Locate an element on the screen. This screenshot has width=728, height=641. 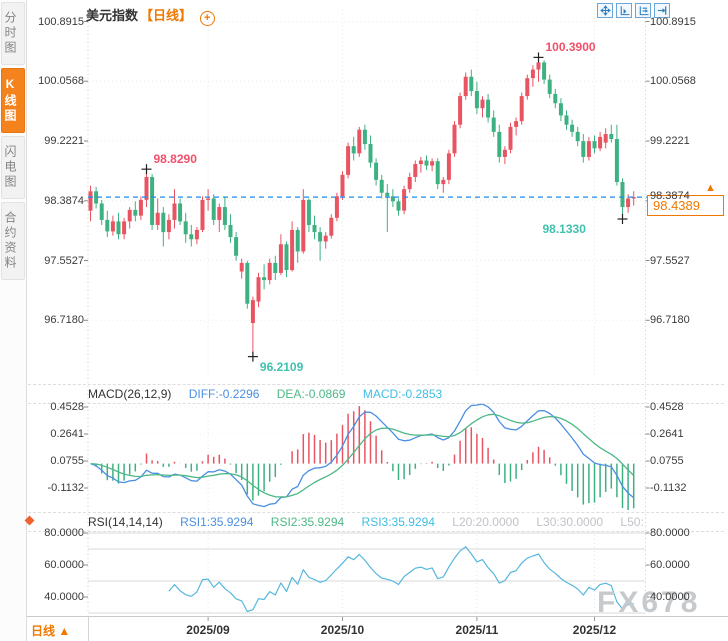
rsi2-value: RSI2:35.9294 is located at coordinates (307, 522).